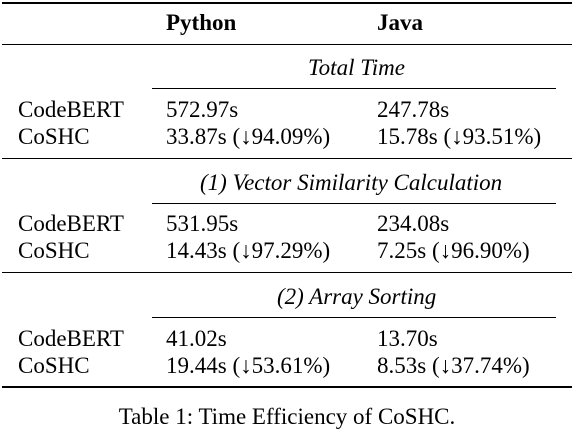 The image size is (574, 430). What do you see at coordinates (413, 223) in the screenshot?
I see `cell-java: 234.08s` at bounding box center [413, 223].